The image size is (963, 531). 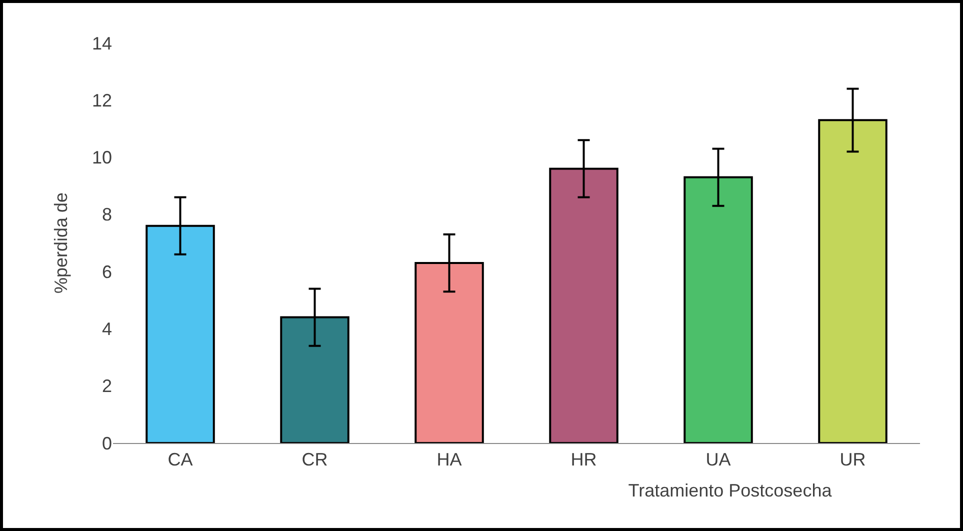 What do you see at coordinates (102, 158) in the screenshot?
I see `y-tick-label: 10` at bounding box center [102, 158].